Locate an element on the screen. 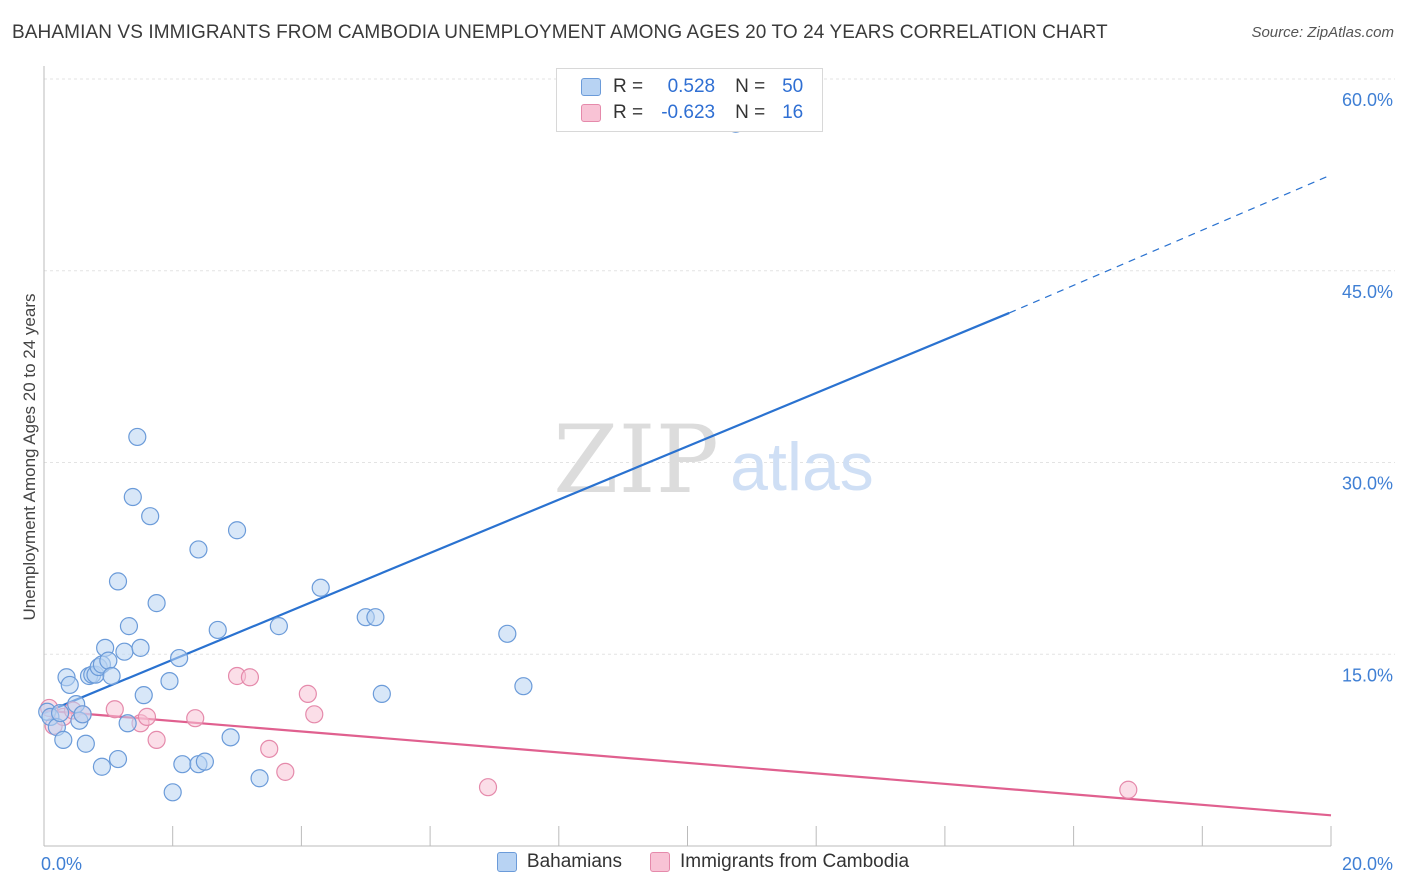  stats-row-bahamians: R = 0.528 N = 50 is located at coordinates (692, 87).